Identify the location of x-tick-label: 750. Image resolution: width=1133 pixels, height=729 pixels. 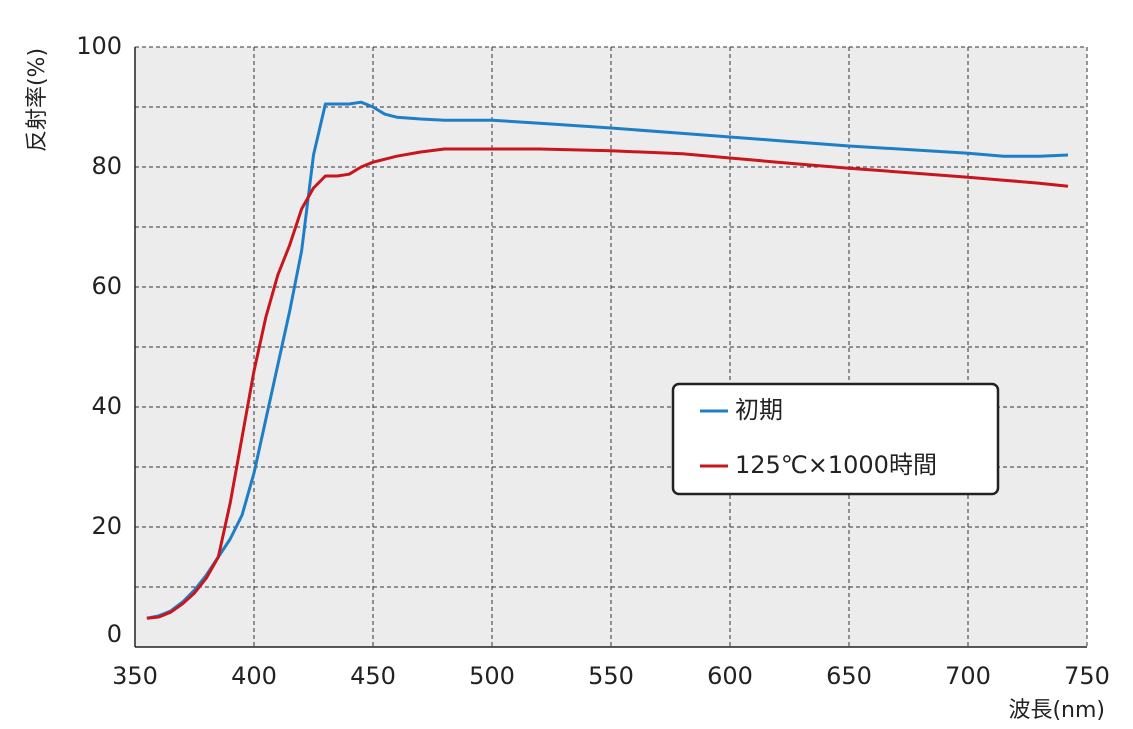
(1087, 676).